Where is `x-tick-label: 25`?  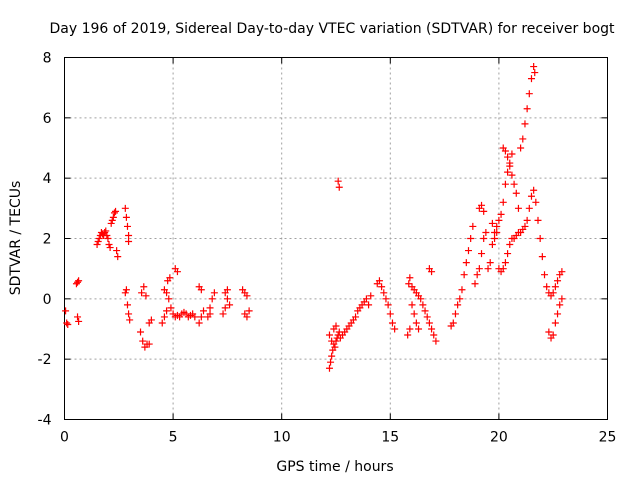 x-tick-label: 25 is located at coordinates (608, 438).